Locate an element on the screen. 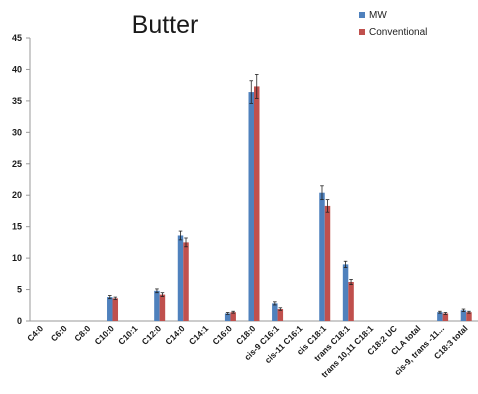  y-tick-label: 15 is located at coordinates (17, 227).